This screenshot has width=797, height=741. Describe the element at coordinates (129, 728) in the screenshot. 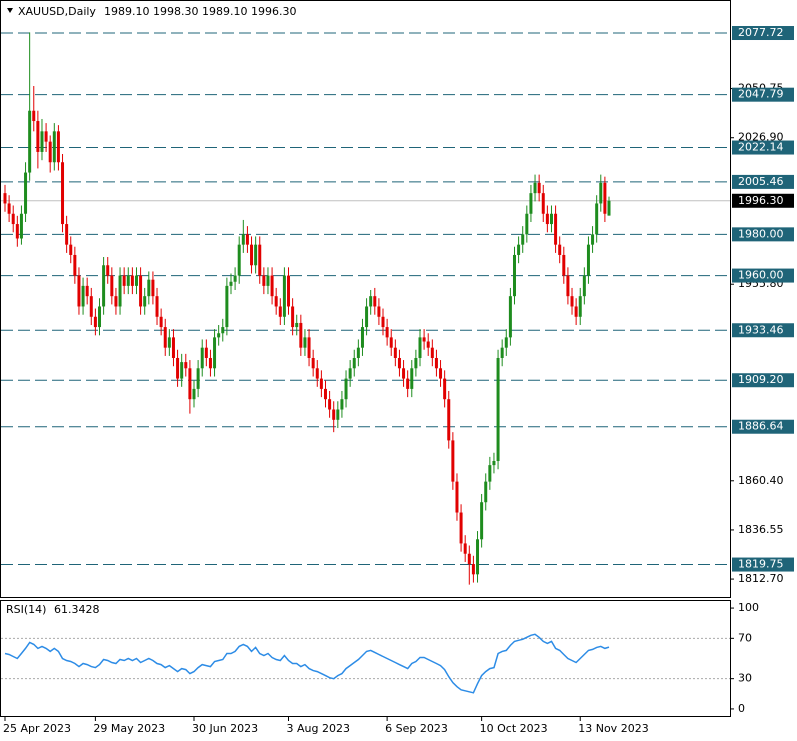

I see `x-tick-label: 29 May 2023` at that location.